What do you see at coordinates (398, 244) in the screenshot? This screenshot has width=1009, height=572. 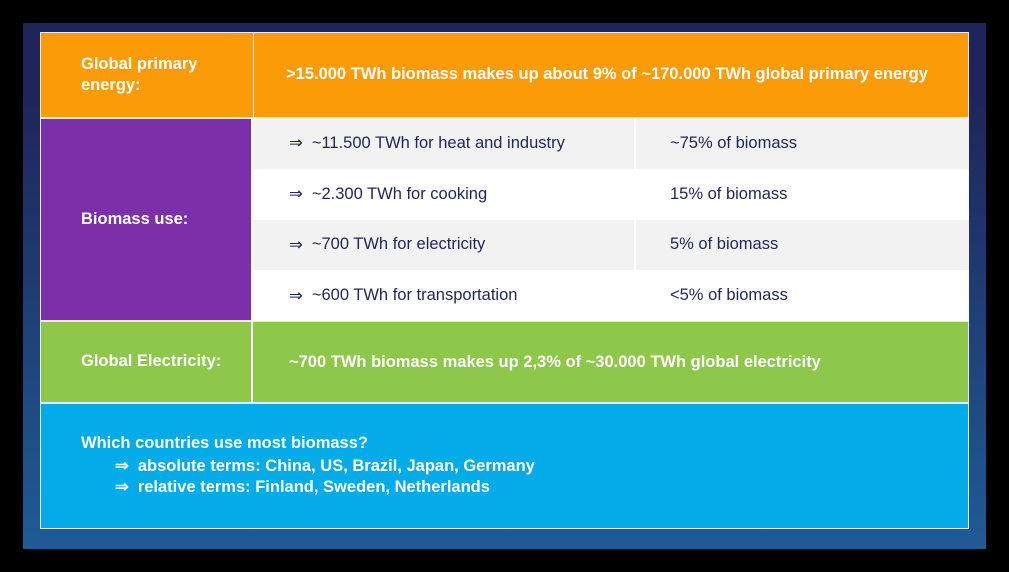 I see `biomass-use-text: ~700 TWh for electricity` at bounding box center [398, 244].